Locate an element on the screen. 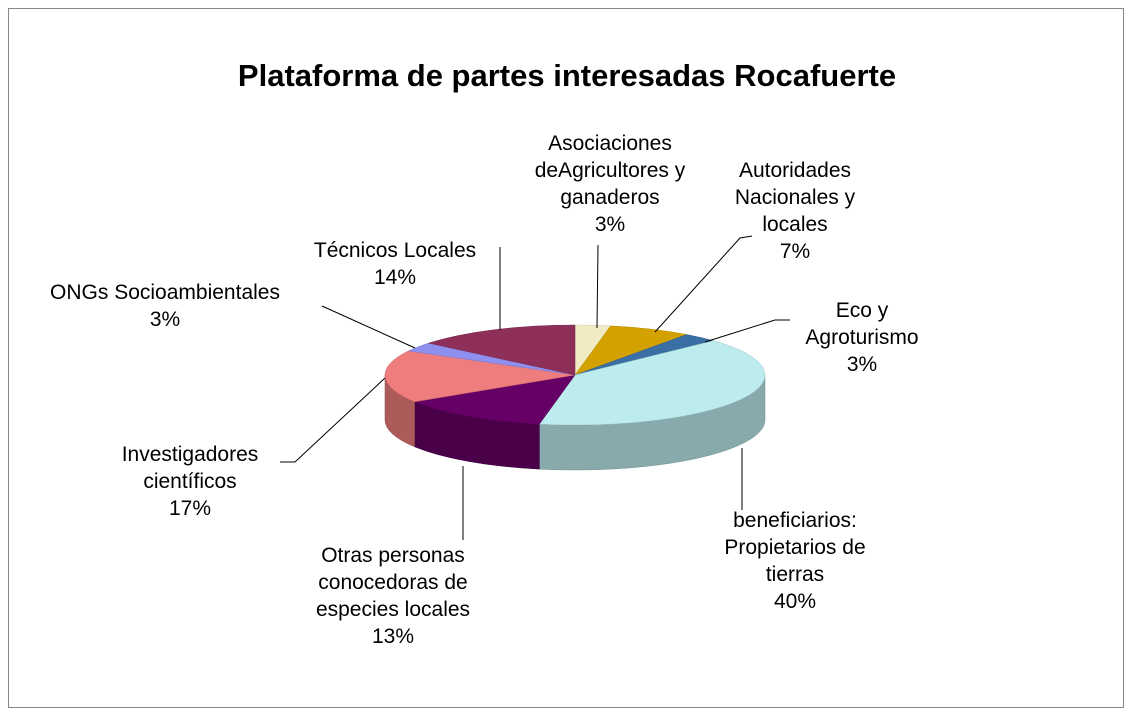 This screenshot has width=1134, height=718. value-label: 13% is located at coordinates (393, 636).